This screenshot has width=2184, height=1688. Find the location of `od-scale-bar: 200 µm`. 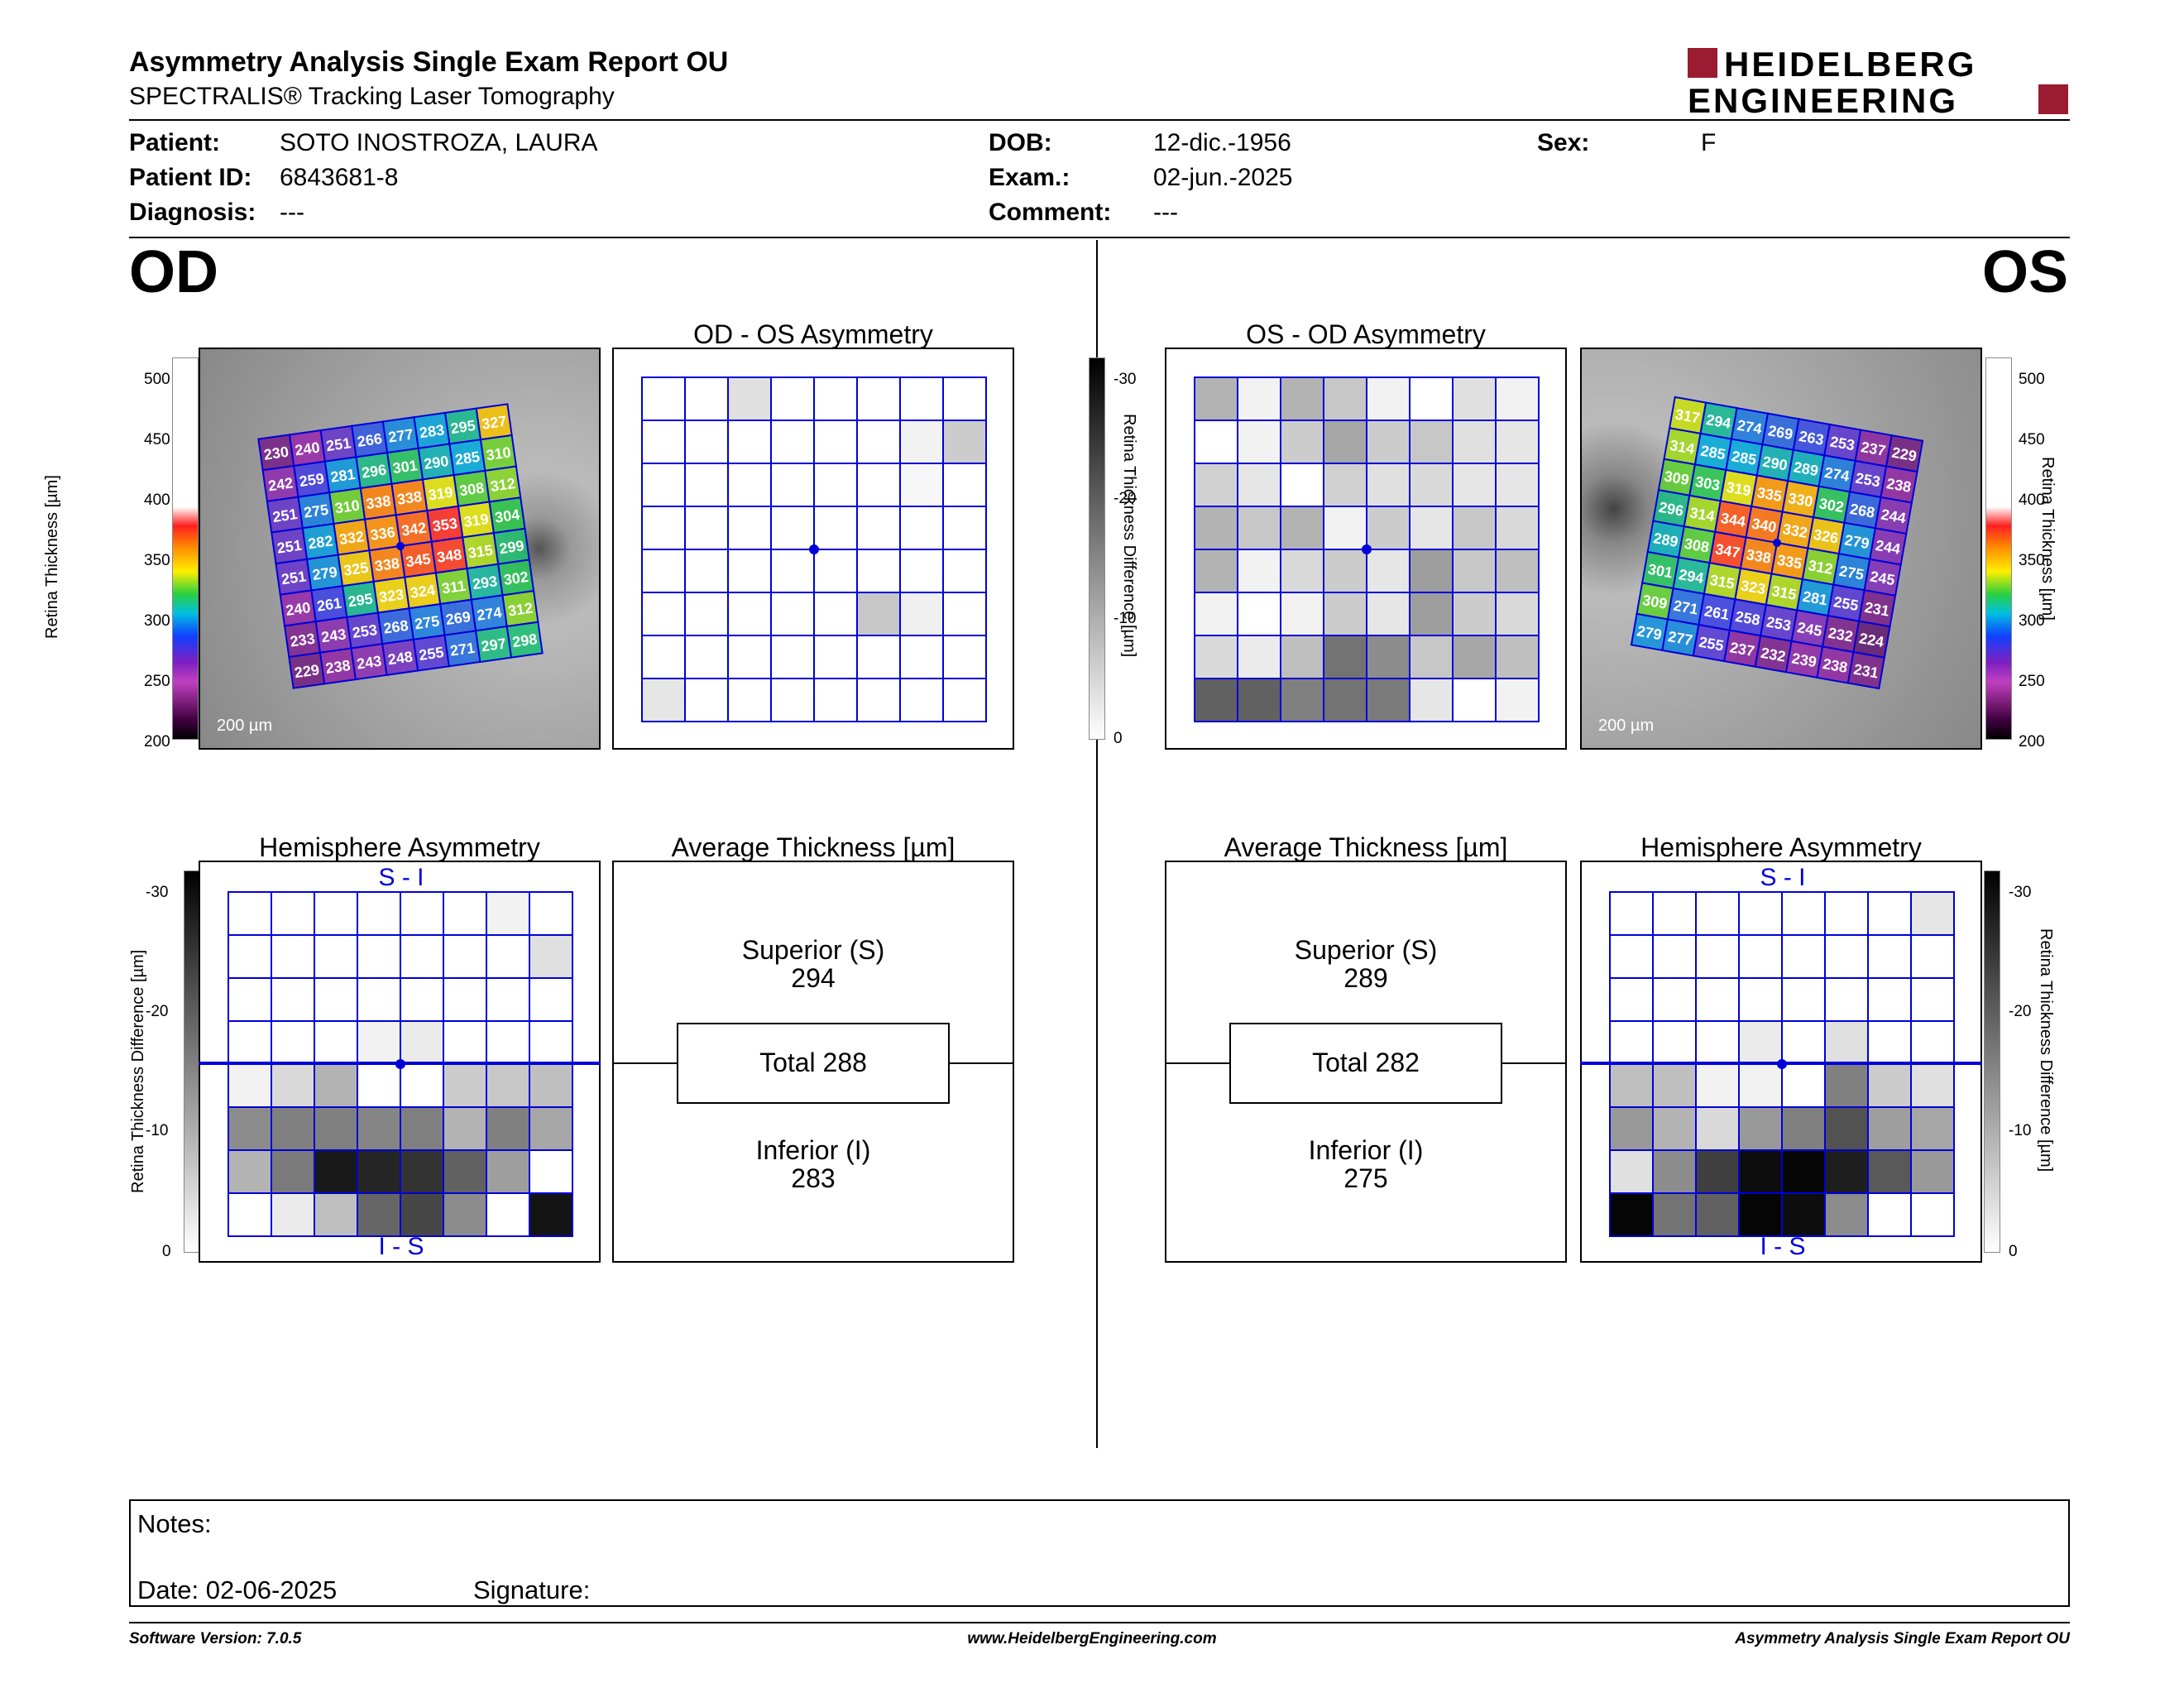

od-scale-bar: 200 µm is located at coordinates (245, 726).